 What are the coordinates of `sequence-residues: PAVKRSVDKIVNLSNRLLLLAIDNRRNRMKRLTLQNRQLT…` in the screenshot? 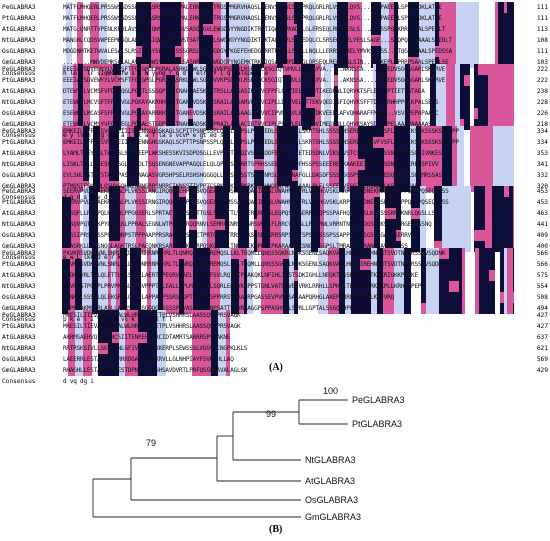 It's located at (254, 253).